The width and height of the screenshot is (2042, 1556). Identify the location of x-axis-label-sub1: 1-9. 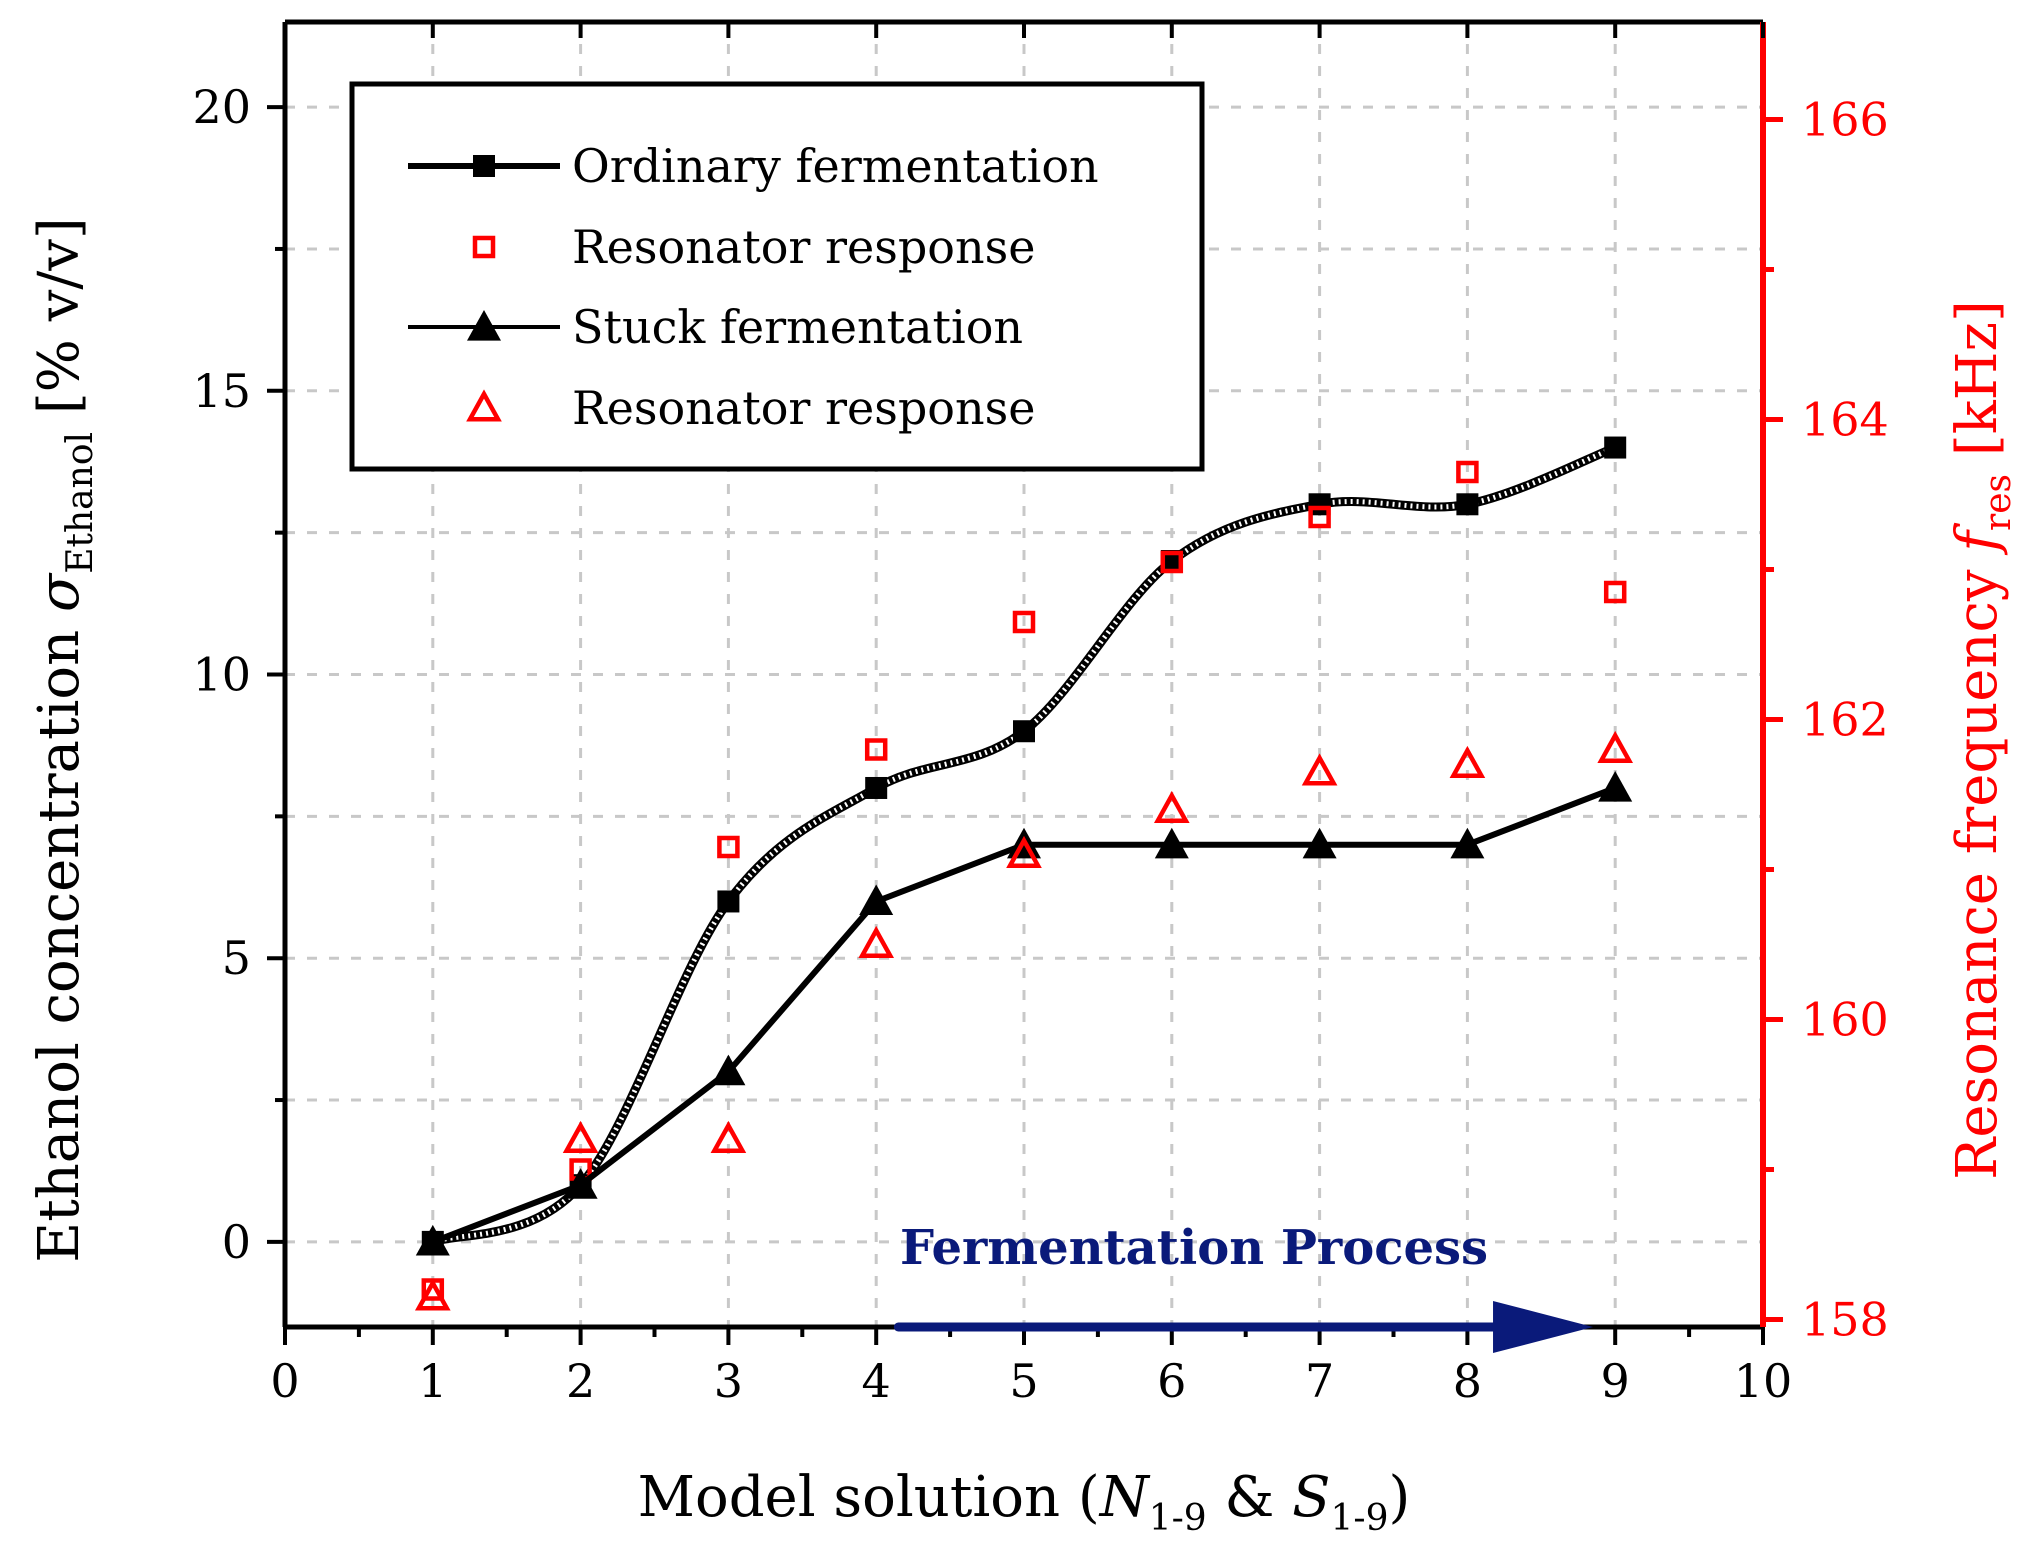
(1178, 1518).